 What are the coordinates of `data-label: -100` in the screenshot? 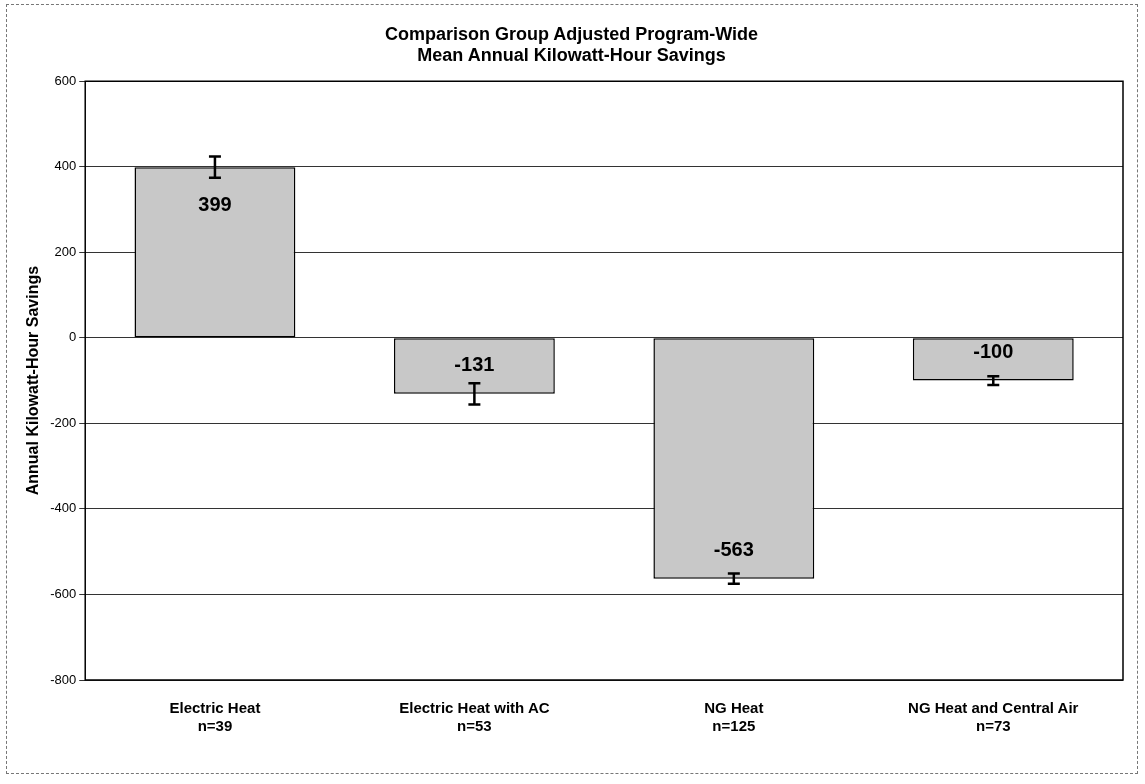 It's located at (993, 351).